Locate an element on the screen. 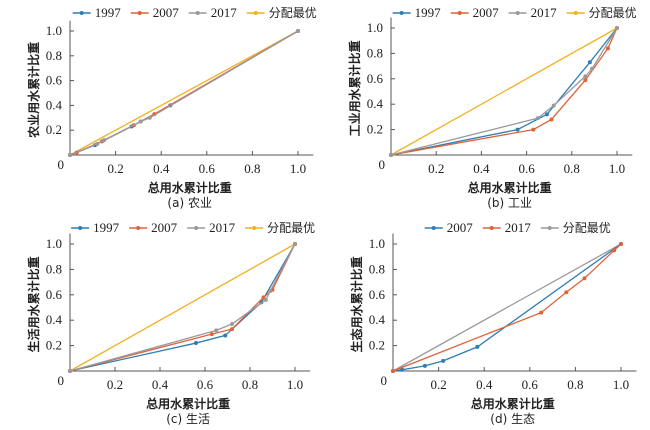  chart-caption: (d) 生态 is located at coordinates (512, 419).